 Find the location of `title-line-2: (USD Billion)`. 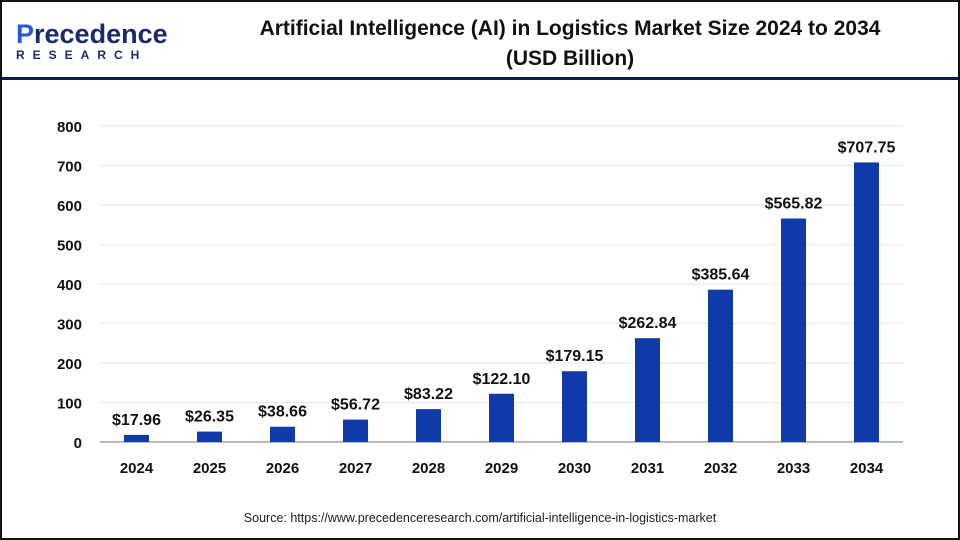

title-line-2: (USD Billion) is located at coordinates (570, 58).